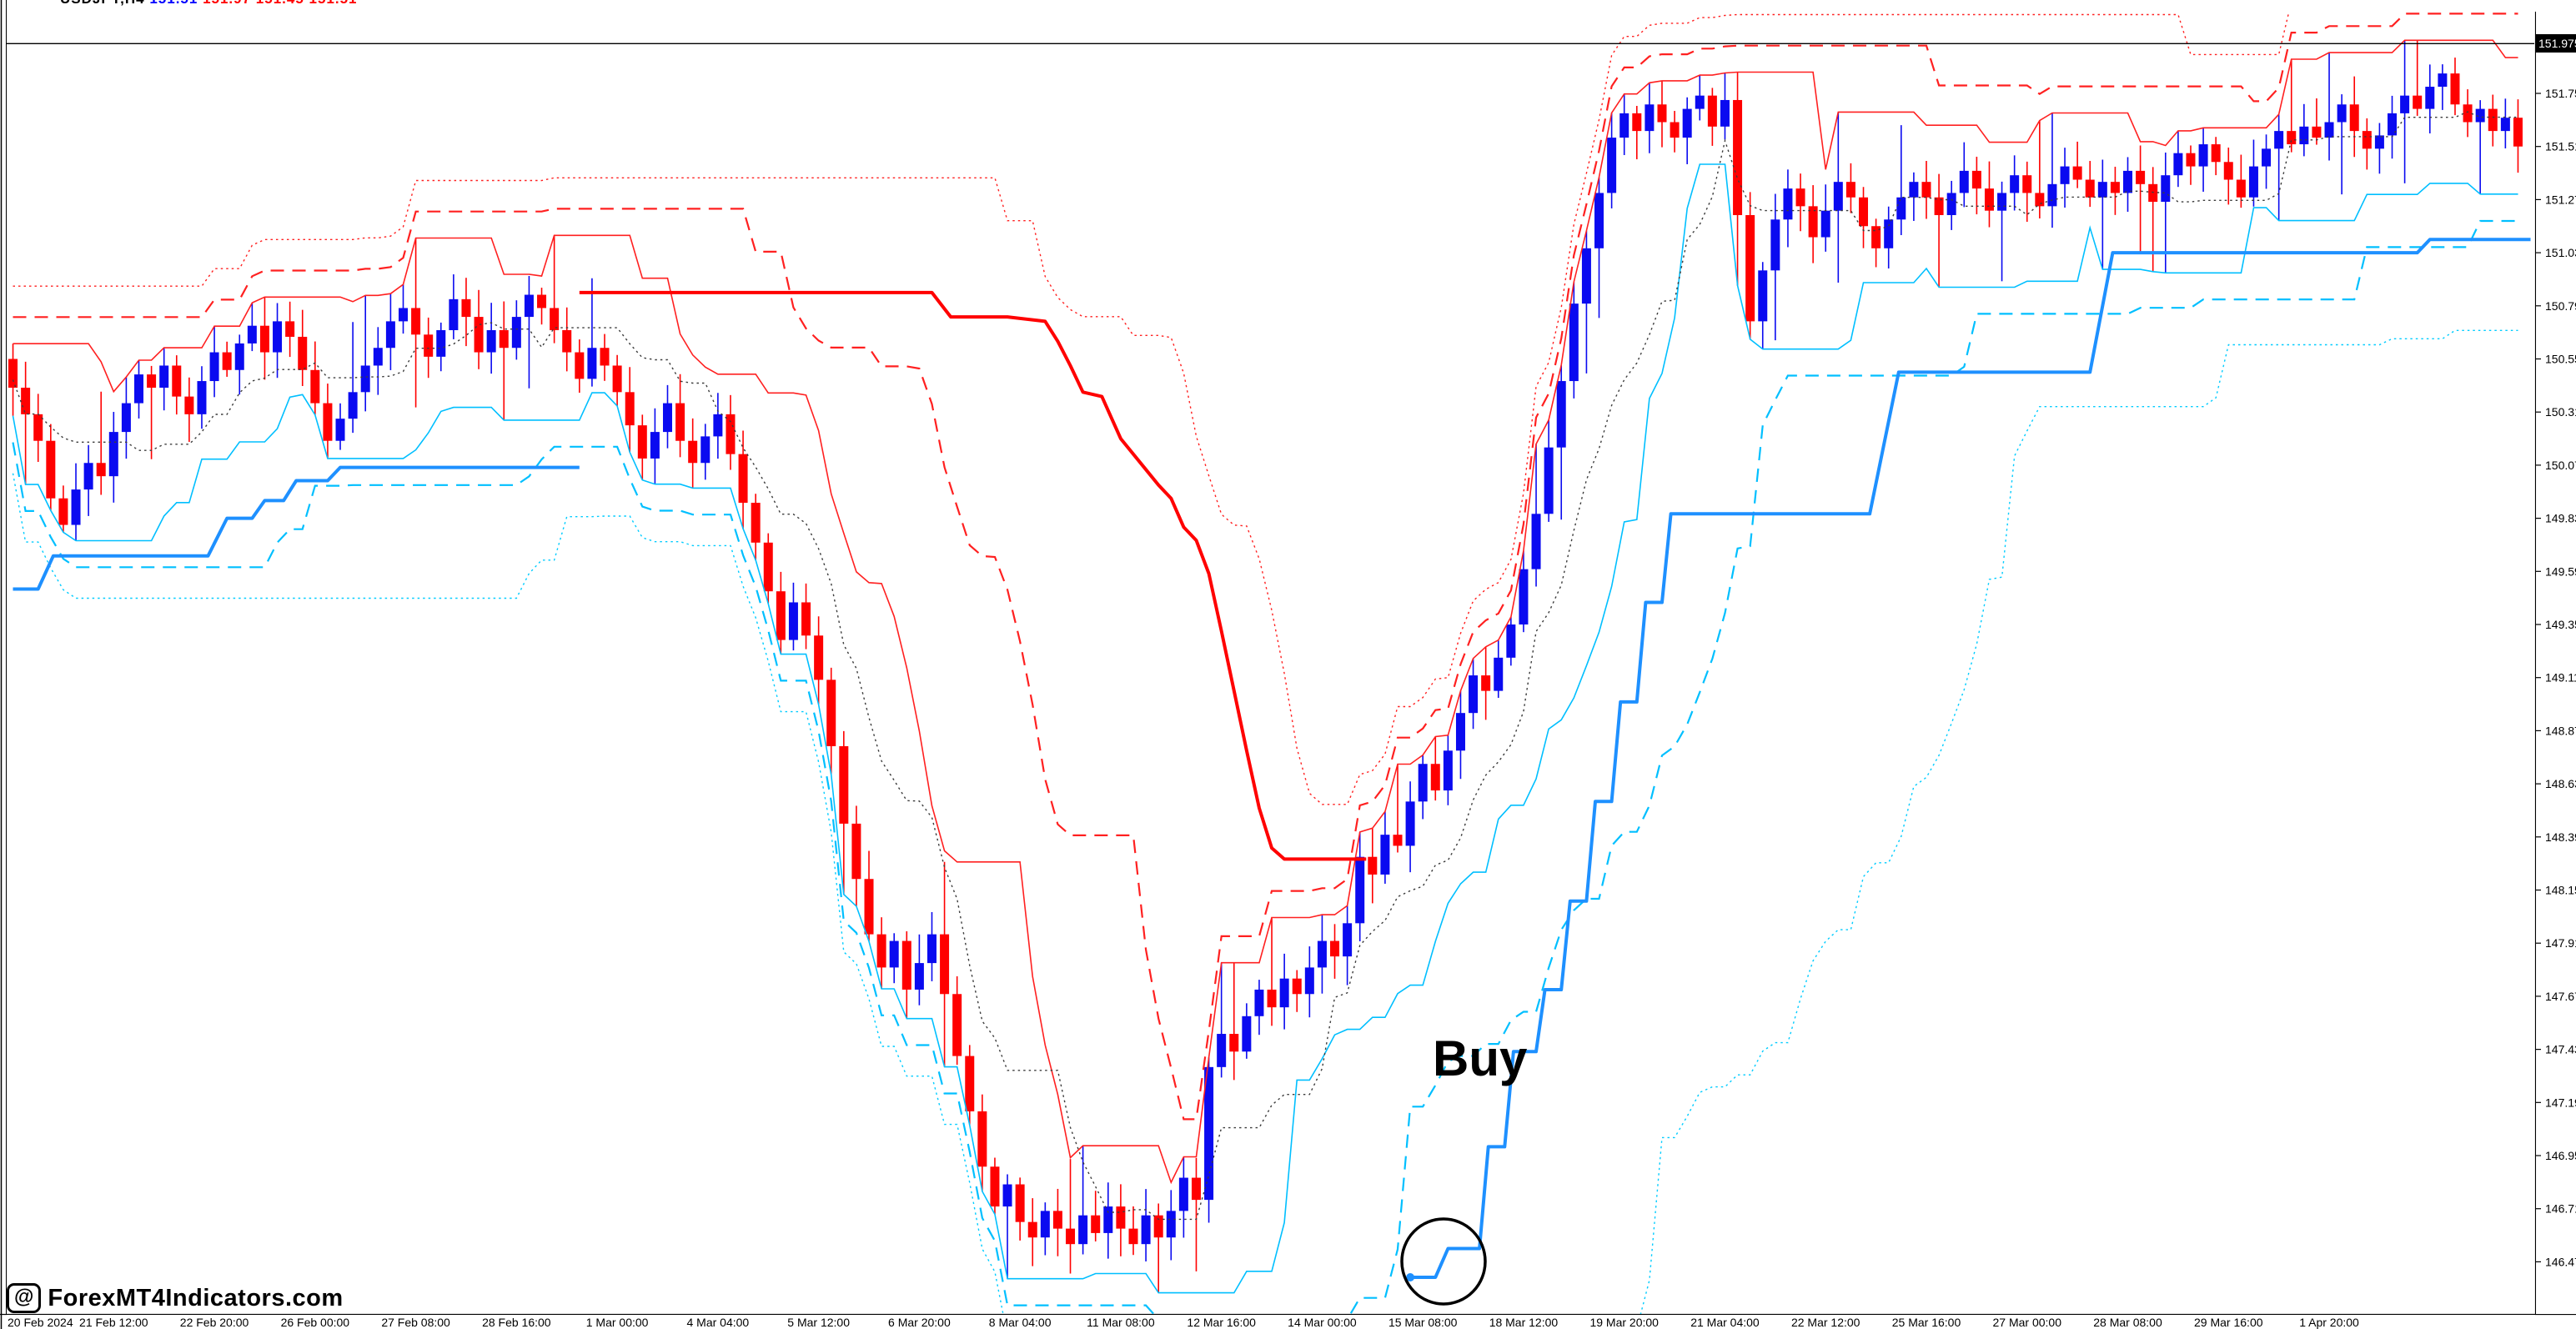 The height and width of the screenshot is (1329, 2576). What do you see at coordinates (113, 1322) in the screenshot?
I see `time-axis-label: 21 Feb 12:00` at bounding box center [113, 1322].